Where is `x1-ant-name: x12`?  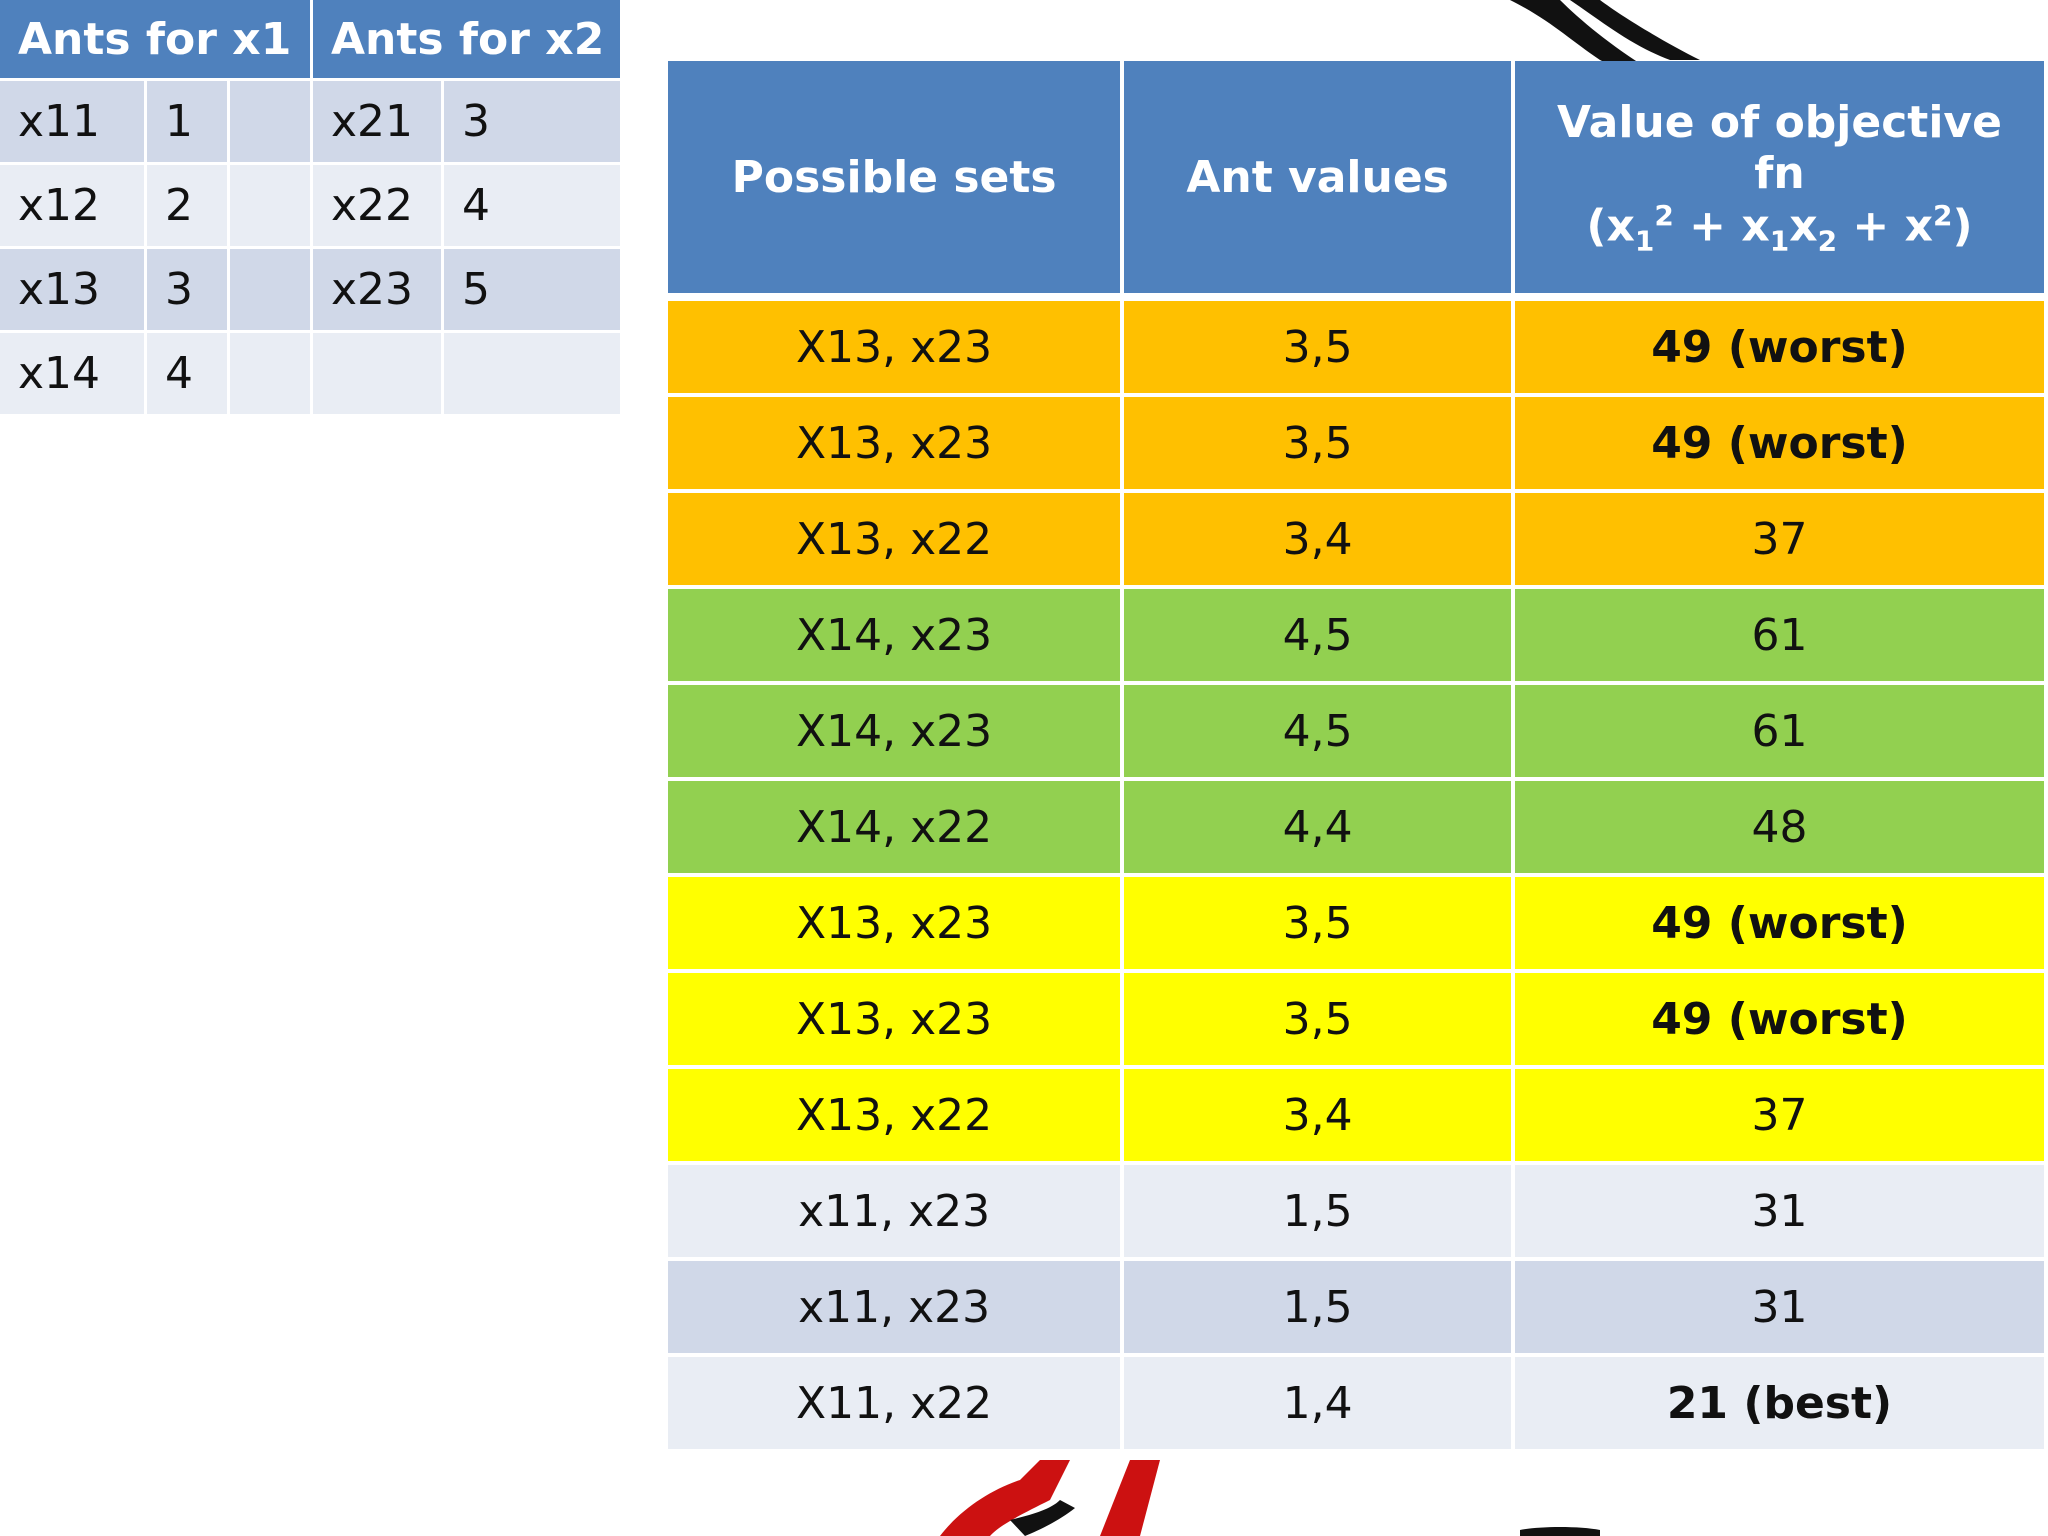
x1-ant-name: x12 is located at coordinates (72, 205).